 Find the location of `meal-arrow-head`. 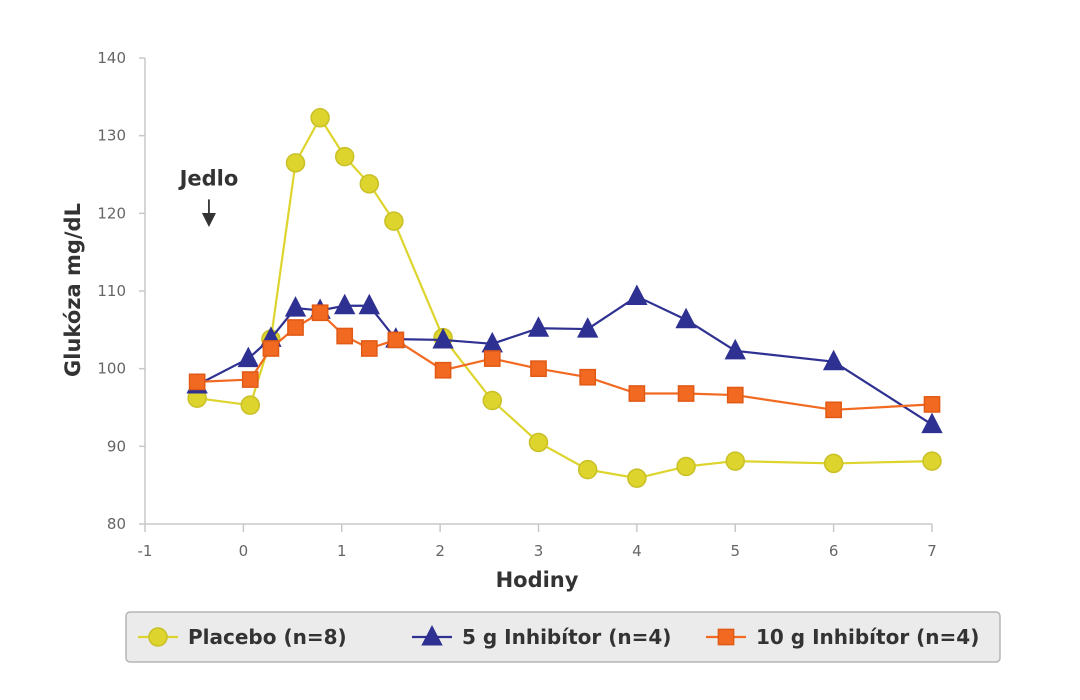

meal-arrow-head is located at coordinates (208, 219).